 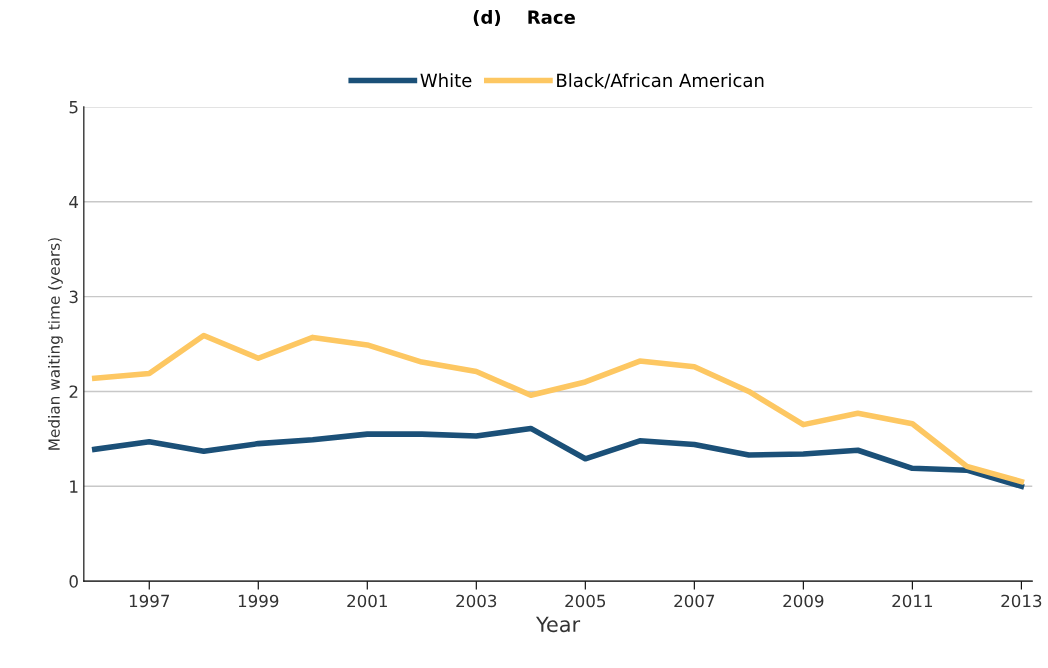 I want to click on x-tick-label: 1997, so click(x=149, y=601).